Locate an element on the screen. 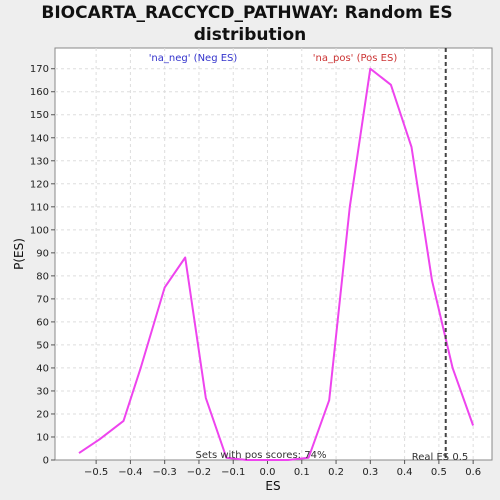 The height and width of the screenshot is (500, 500). y-tick-label: 130 is located at coordinates (39, 161).